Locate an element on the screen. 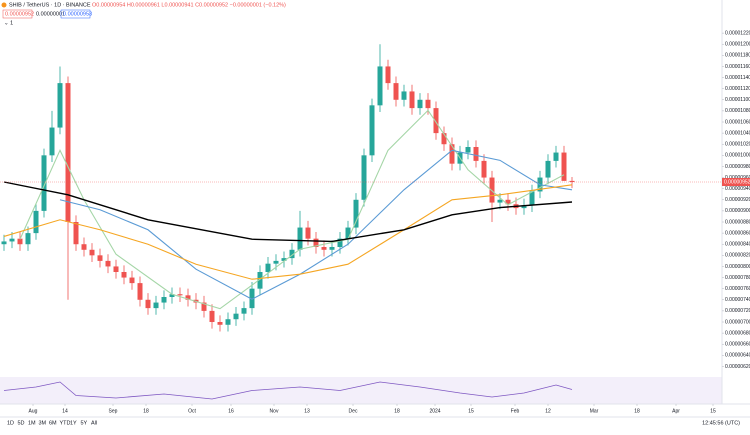 Image resolution: width=750 pixels, height=435 pixels. x-tick-label: Nov is located at coordinates (274, 411).